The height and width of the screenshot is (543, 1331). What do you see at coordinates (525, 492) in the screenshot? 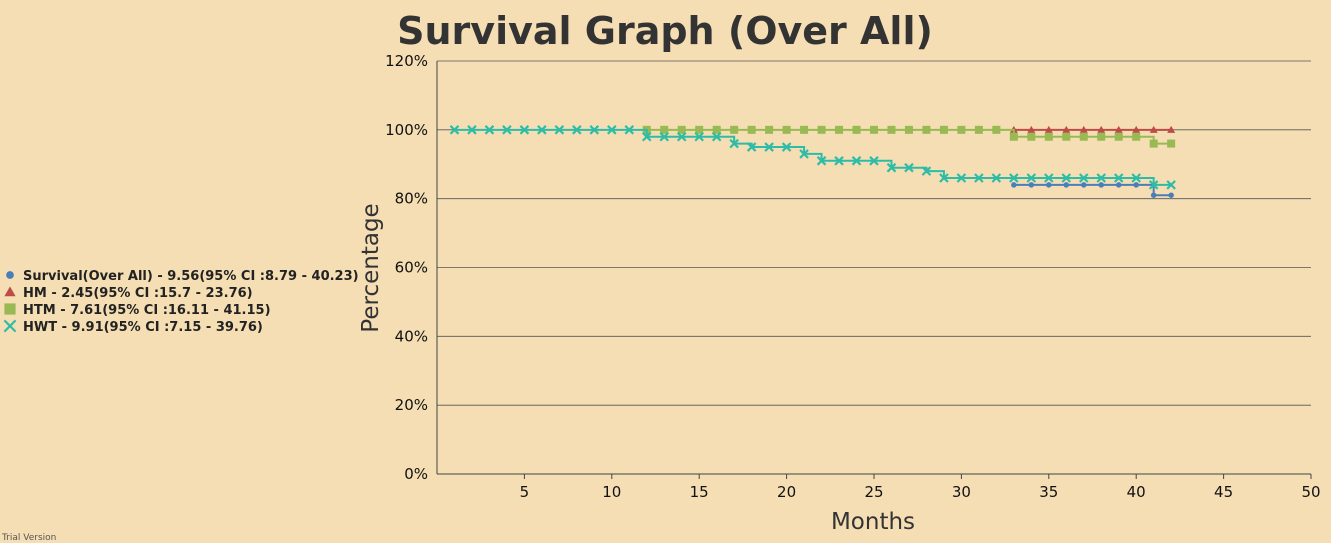
I see `x-tick-label: 5` at bounding box center [525, 492].